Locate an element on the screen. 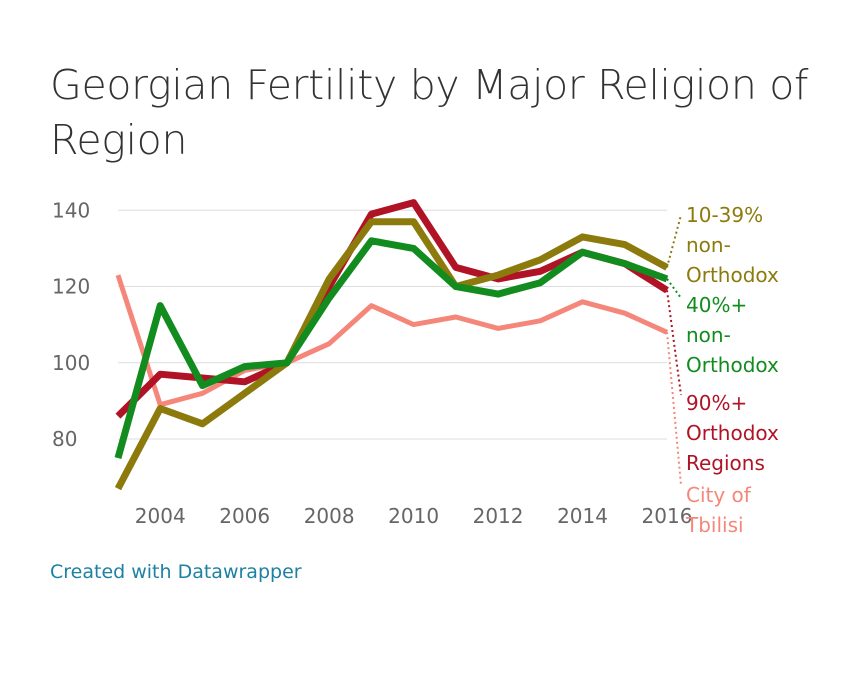 The width and height of the screenshot is (850, 686). x-tick-label: 2012 is located at coordinates (498, 516).